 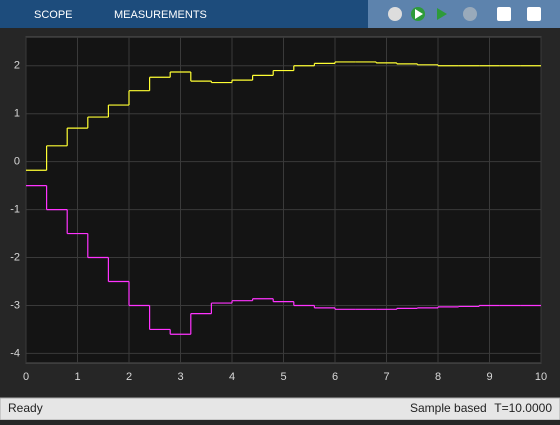 I want to click on x-tick-label: 10, so click(x=541, y=377).